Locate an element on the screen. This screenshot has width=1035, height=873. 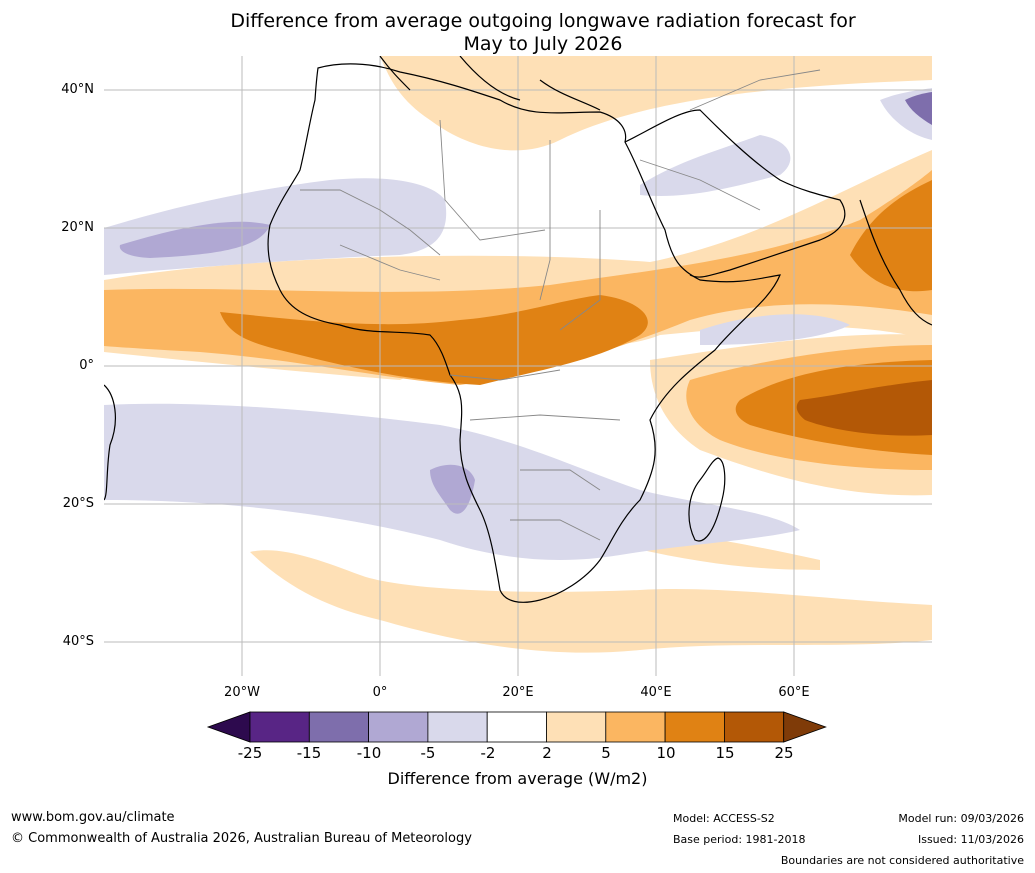
colorbar-tick: -10 is located at coordinates (369, 753).